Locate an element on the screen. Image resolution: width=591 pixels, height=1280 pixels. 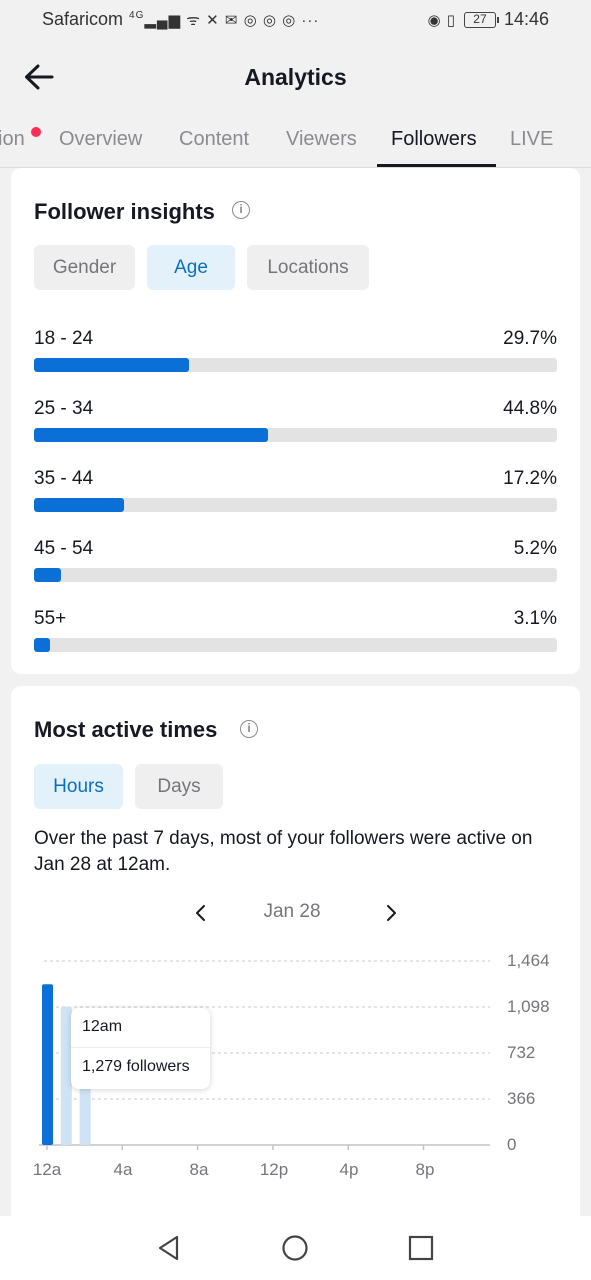
page-title: Analytics is located at coordinates (295, 77).